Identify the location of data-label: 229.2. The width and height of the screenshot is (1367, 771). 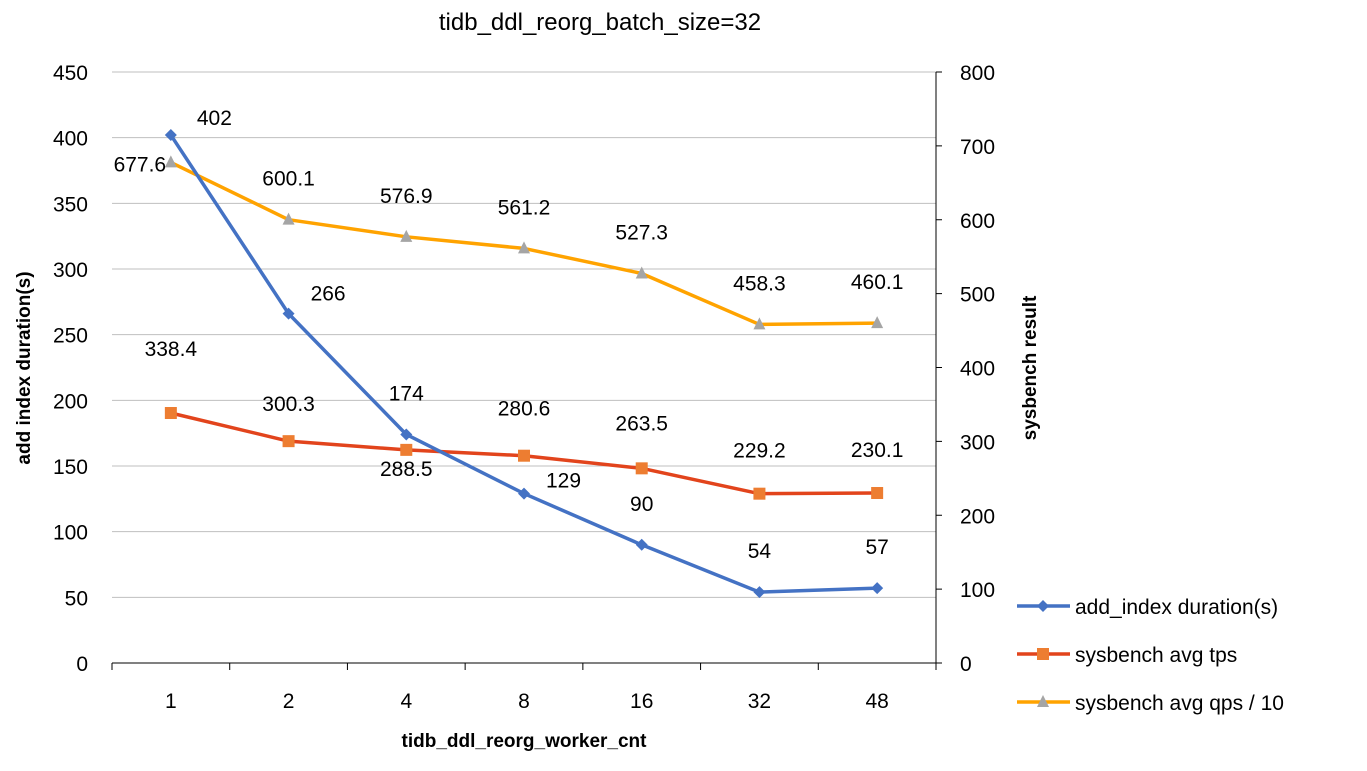
(759, 451).